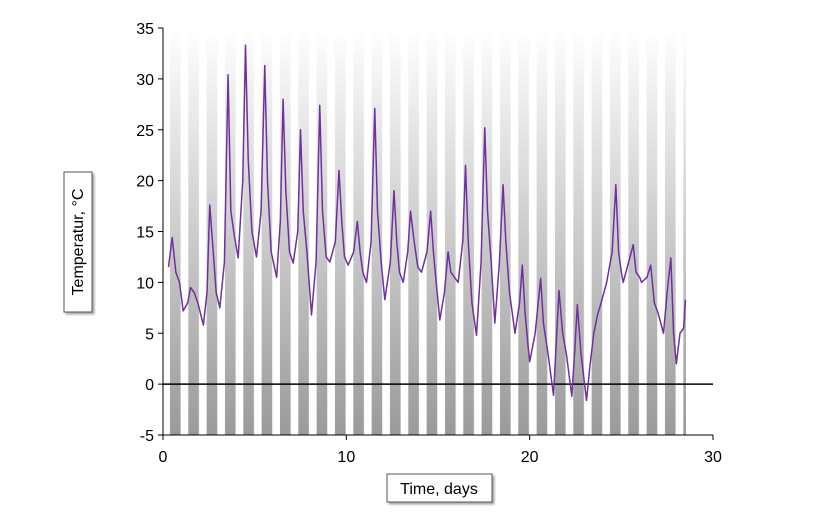 This screenshot has height=515, width=816. Describe the element at coordinates (163, 457) in the screenshot. I see `x-tick-label: 0` at that location.